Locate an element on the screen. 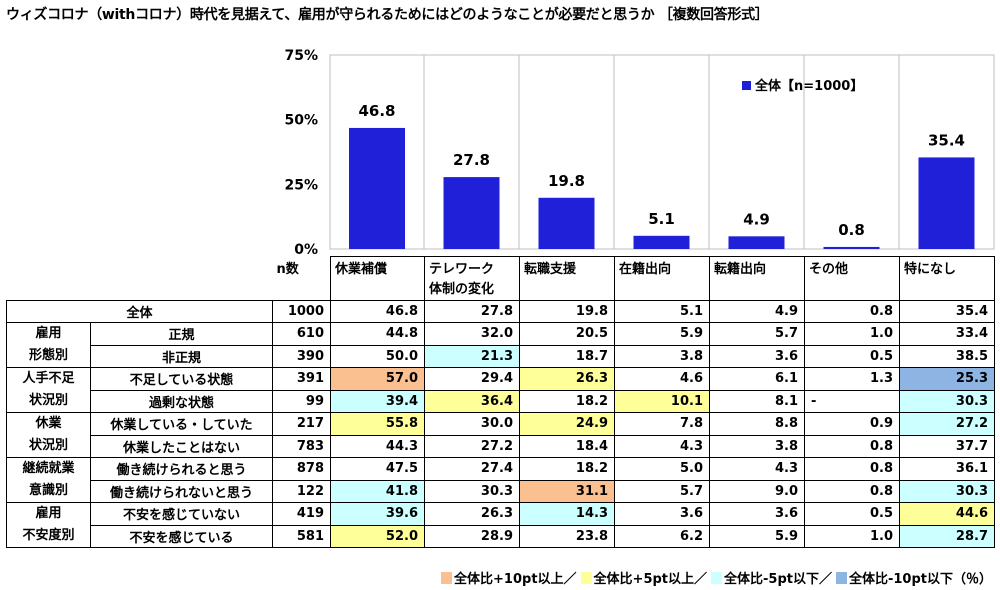  bar-value-label: 19.8 is located at coordinates (566, 181).